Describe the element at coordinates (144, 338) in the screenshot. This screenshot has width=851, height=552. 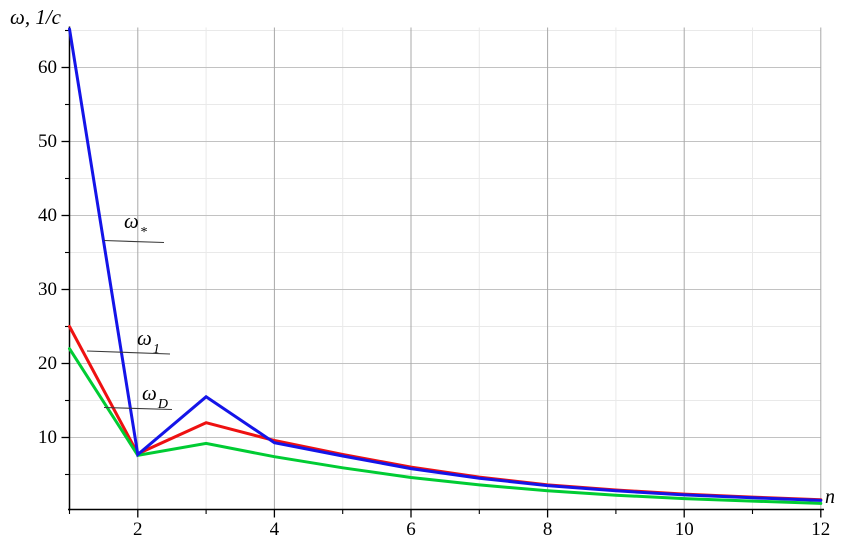
I see `series-label-omega-1-base: ω` at that location.